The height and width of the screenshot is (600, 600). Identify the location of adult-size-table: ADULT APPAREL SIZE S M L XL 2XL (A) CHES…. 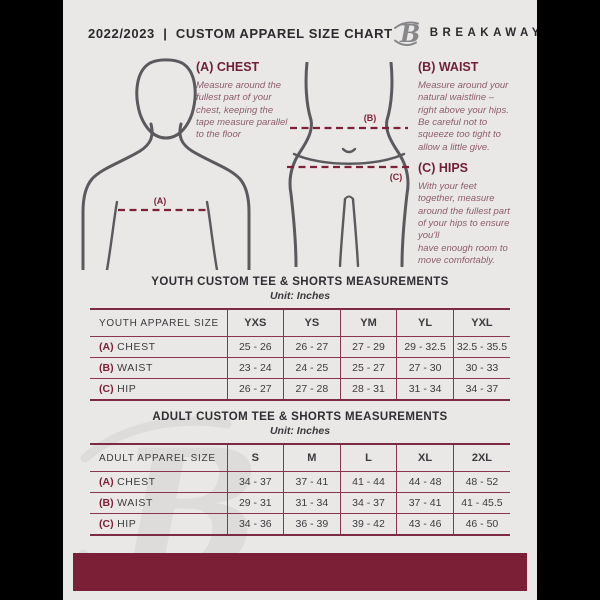
(300, 489).